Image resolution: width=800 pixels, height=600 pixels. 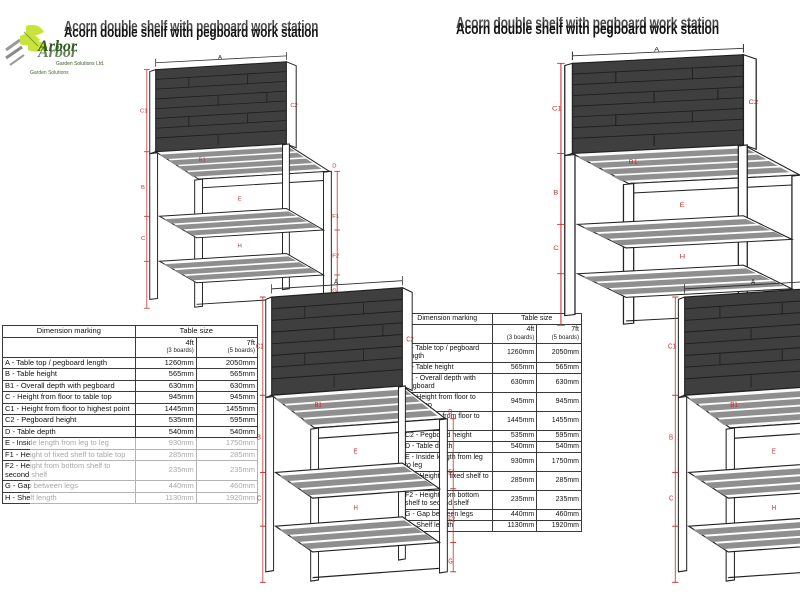 I want to click on dimension-label: A - Table top / pegboard length, so click(x=69, y=362).